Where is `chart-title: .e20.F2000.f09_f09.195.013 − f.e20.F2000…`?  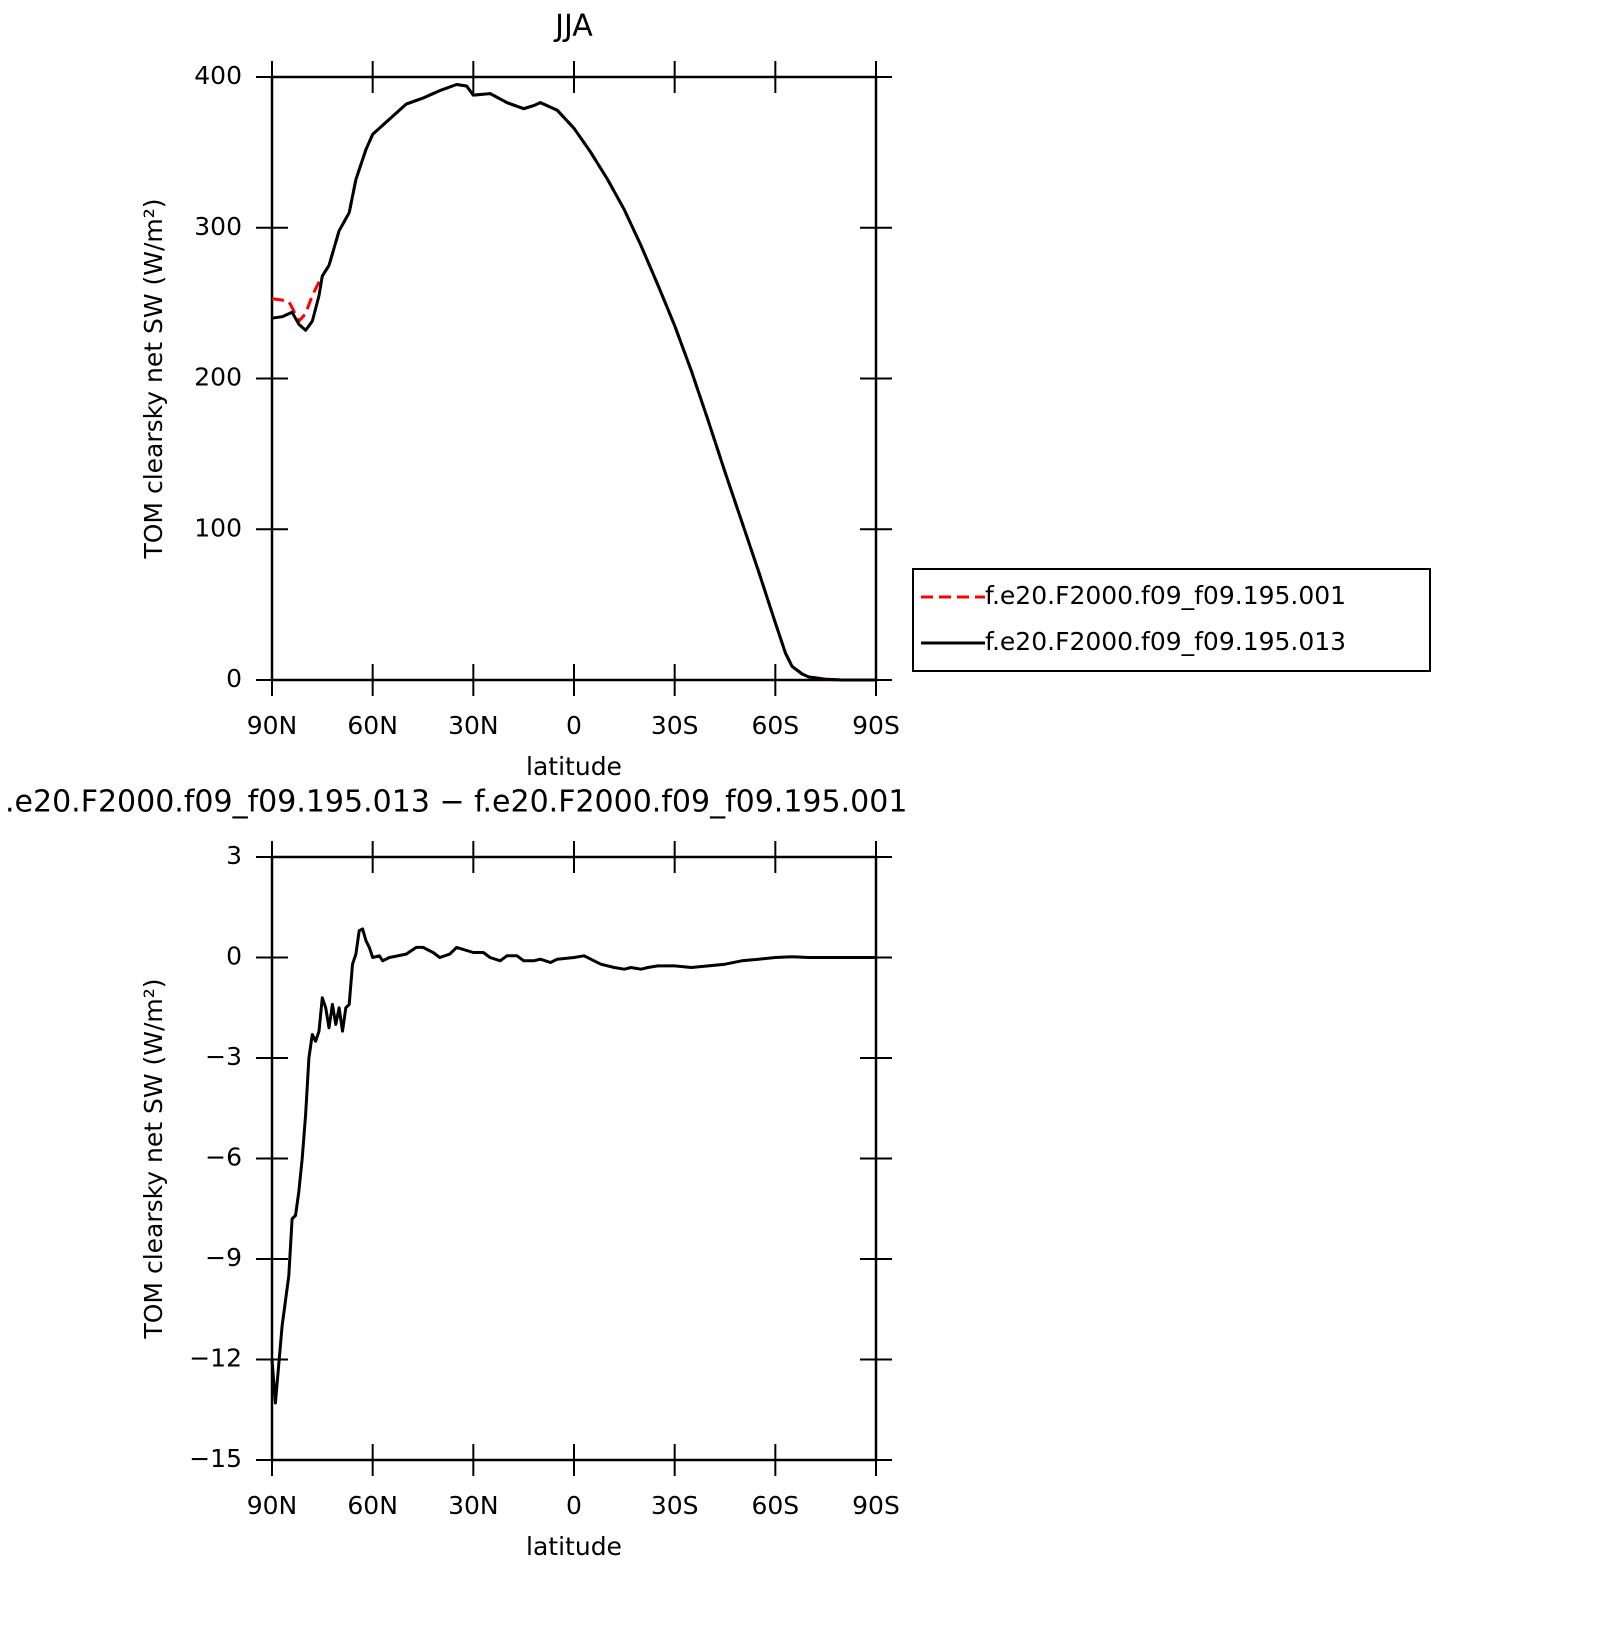
chart-title: .e20.F2000.f09_f09.195.013 − f.e20.F2000… is located at coordinates (456, 802).